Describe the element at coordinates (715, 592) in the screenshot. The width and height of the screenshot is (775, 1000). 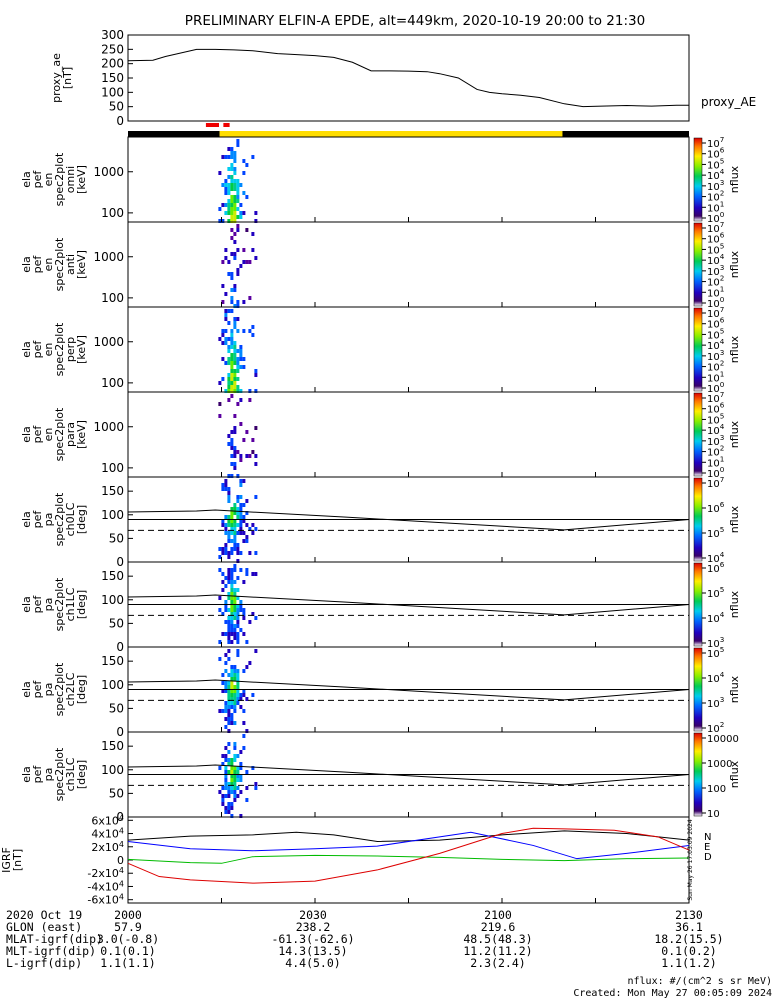
I see `colorbar-tick-label: 10⁵` at that location.